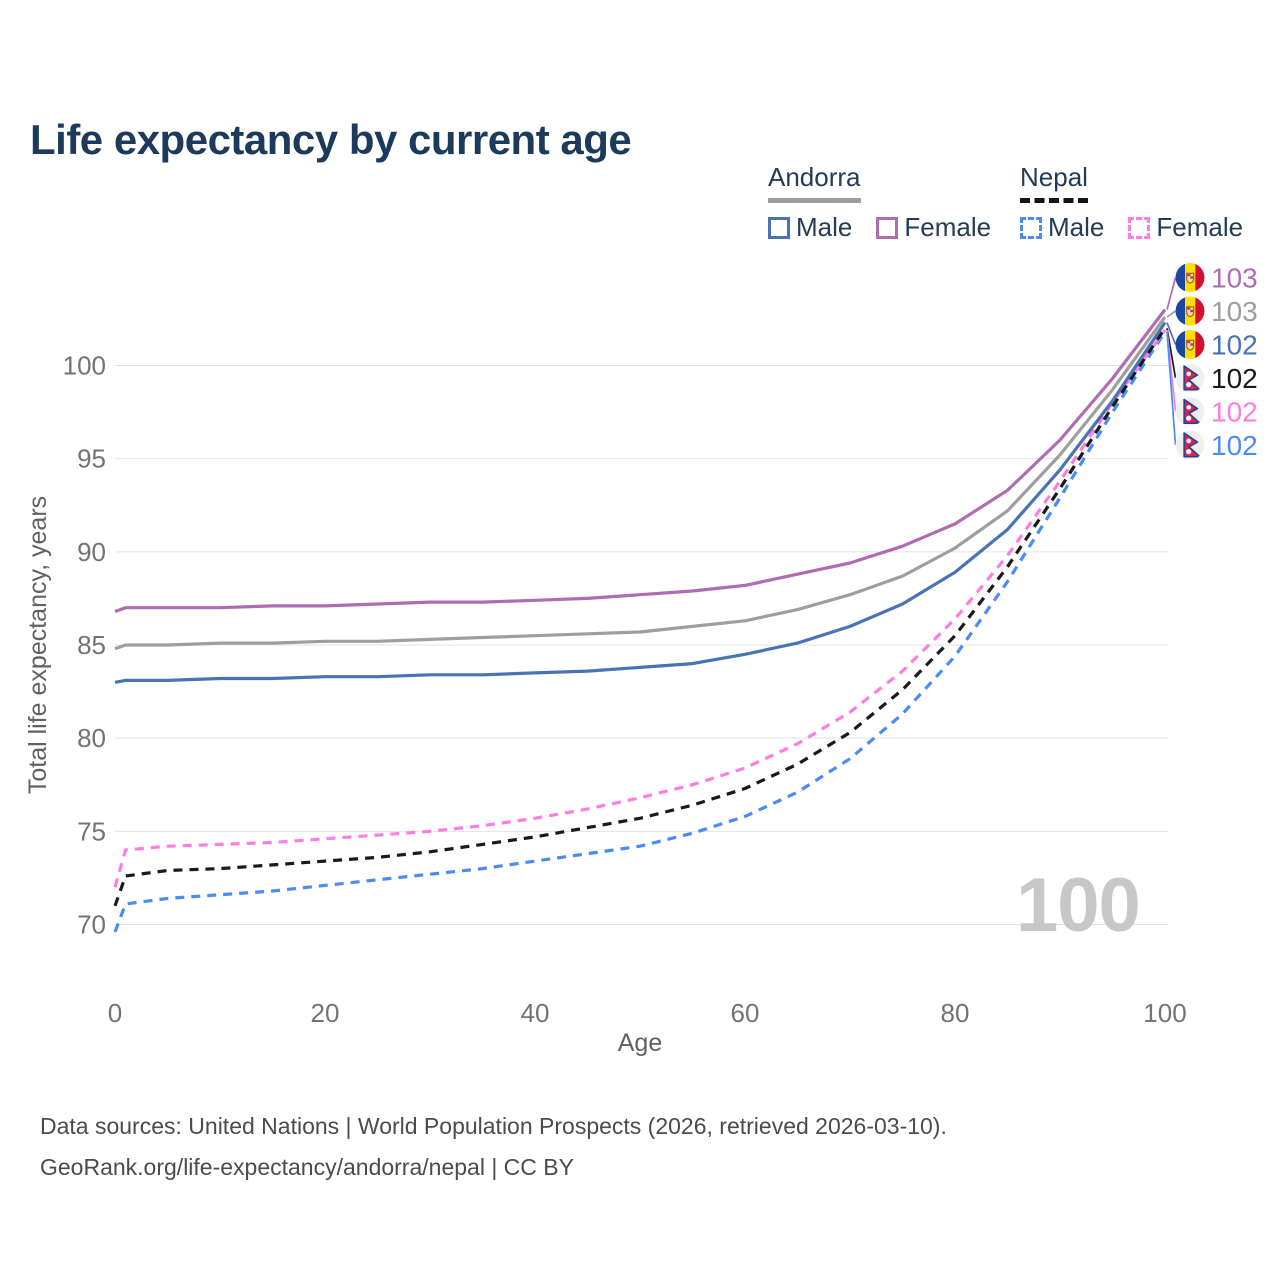  Describe the element at coordinates (91, 831) in the screenshot. I see `y-tick-label: 75` at that location.